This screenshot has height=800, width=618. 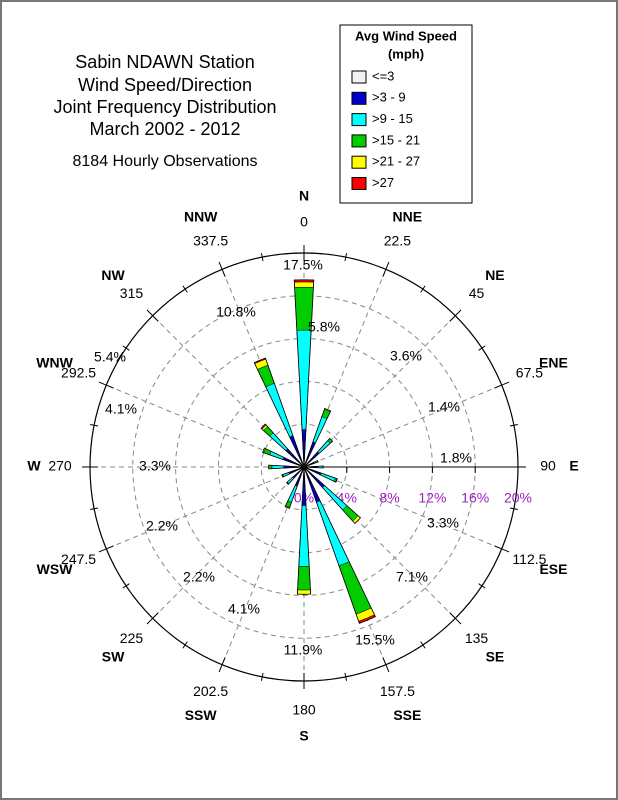 I want to click on subtitle: 8184 Hourly Observations, so click(x=165, y=161).